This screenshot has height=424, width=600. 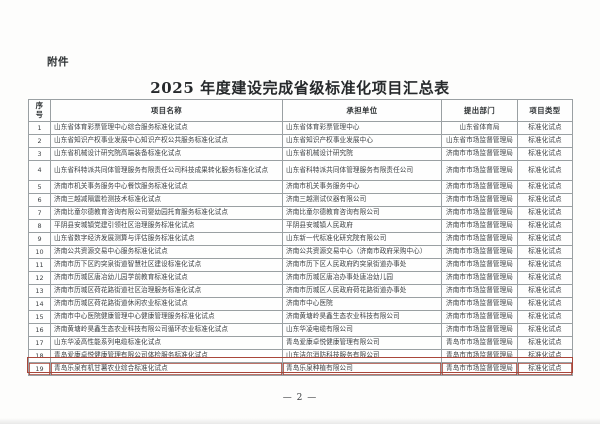 What do you see at coordinates (362, 277) in the screenshot?
I see `cell-undertaking-unit: 济南市历城区唐冶办事处唐冶幼儿园` at bounding box center [362, 277].